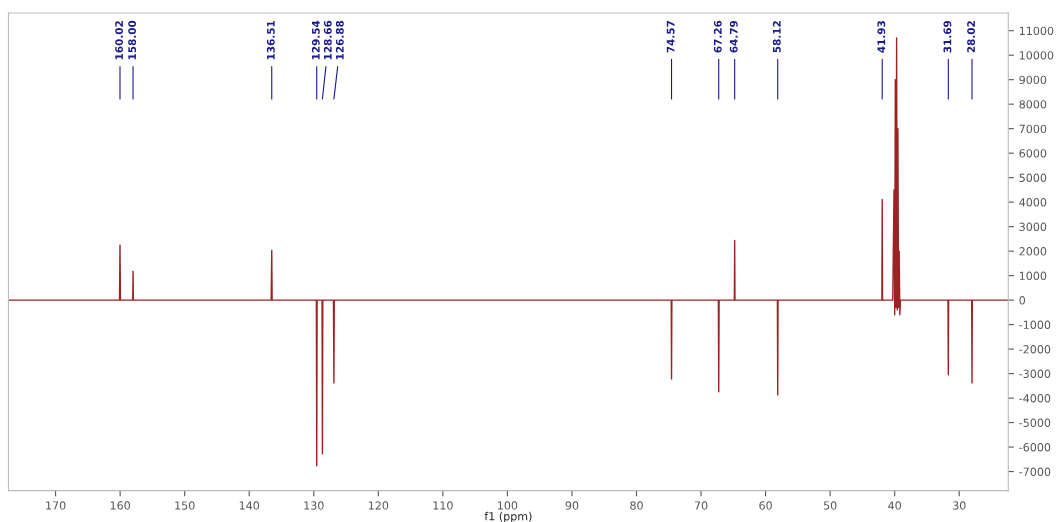  Describe the element at coordinates (881, 37) in the screenshot. I see `annotation: 41.93` at that location.